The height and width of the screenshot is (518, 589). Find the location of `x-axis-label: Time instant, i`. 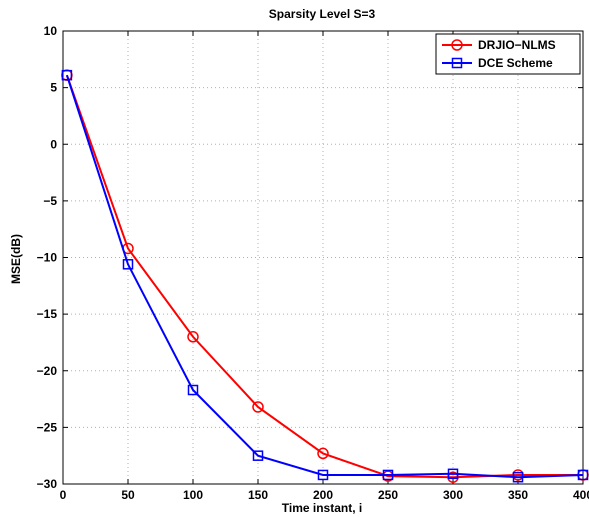

x-axis-label: Time instant, i is located at coordinates (322, 508).